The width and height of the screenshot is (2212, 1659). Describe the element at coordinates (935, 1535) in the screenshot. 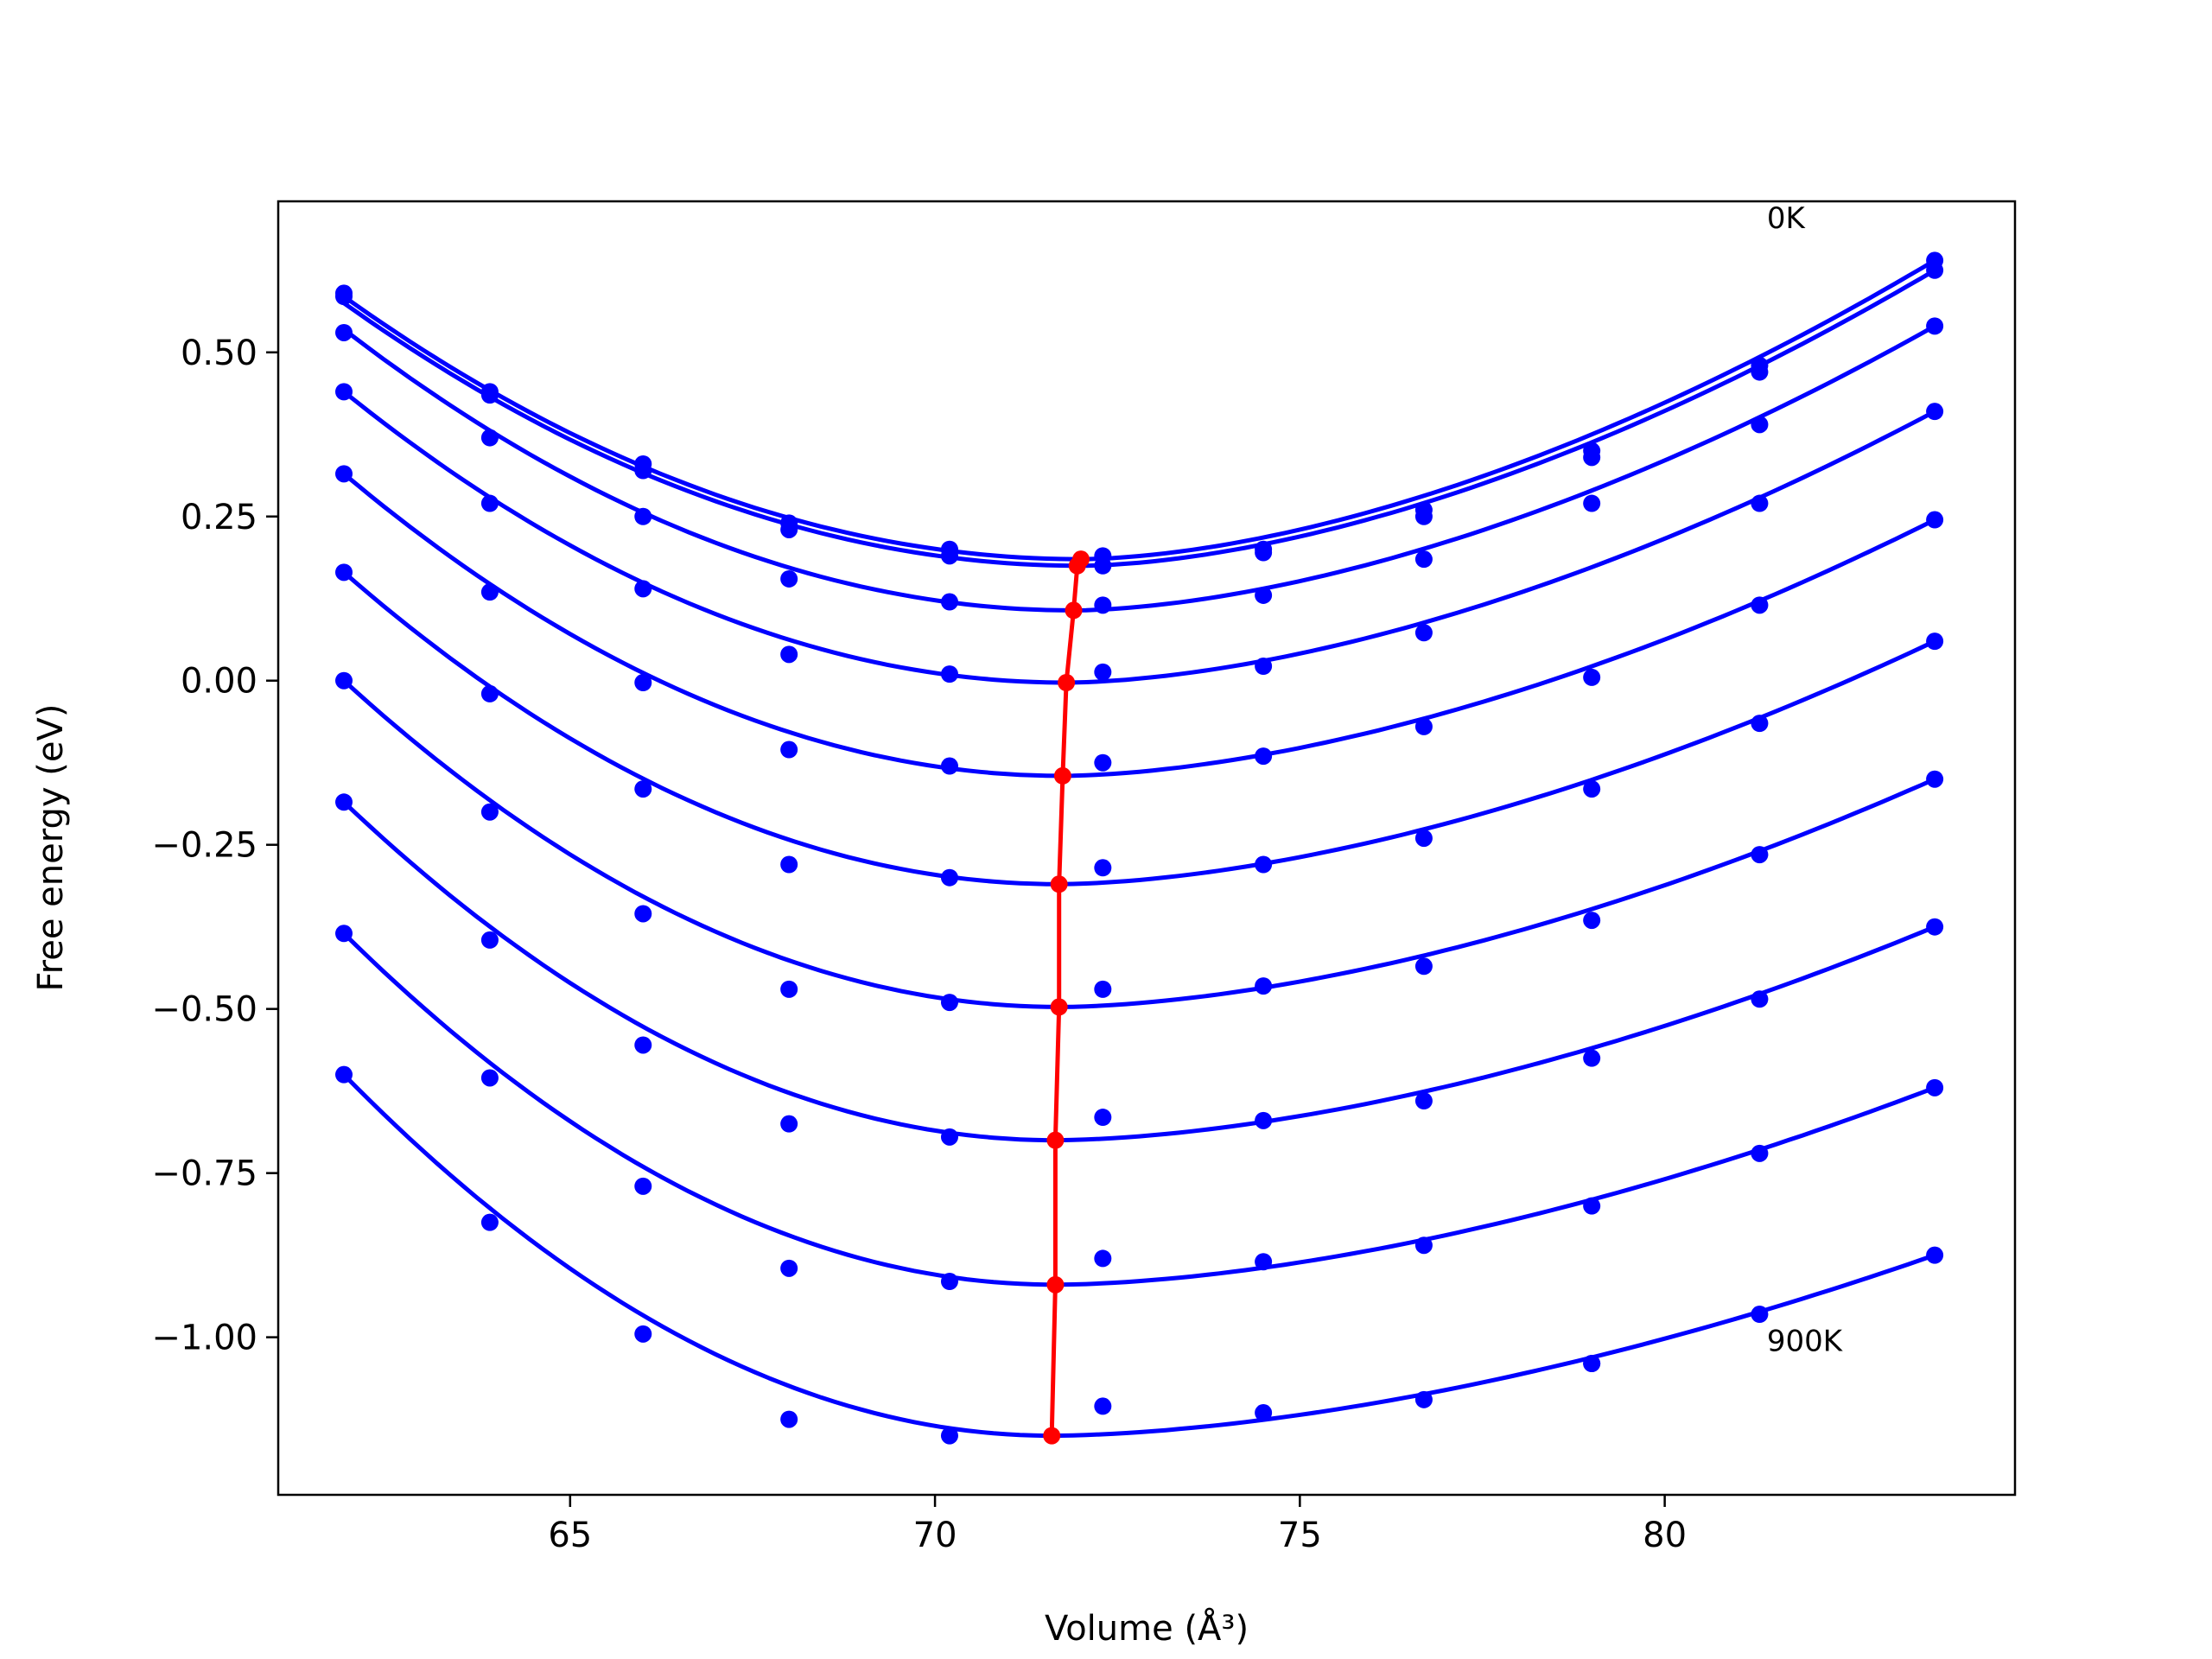

I see `x-tick-label: 70` at that location.